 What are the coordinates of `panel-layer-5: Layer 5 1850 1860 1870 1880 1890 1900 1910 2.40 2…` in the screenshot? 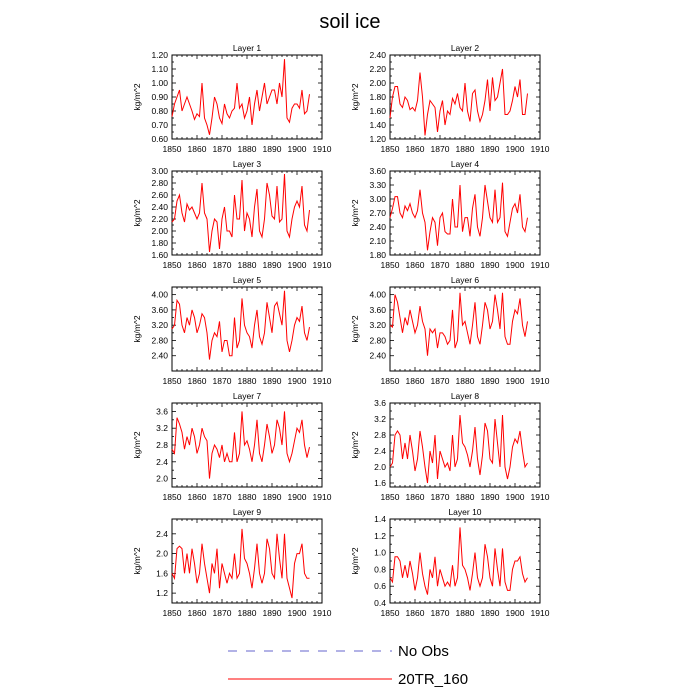 It's located at (232, 330).